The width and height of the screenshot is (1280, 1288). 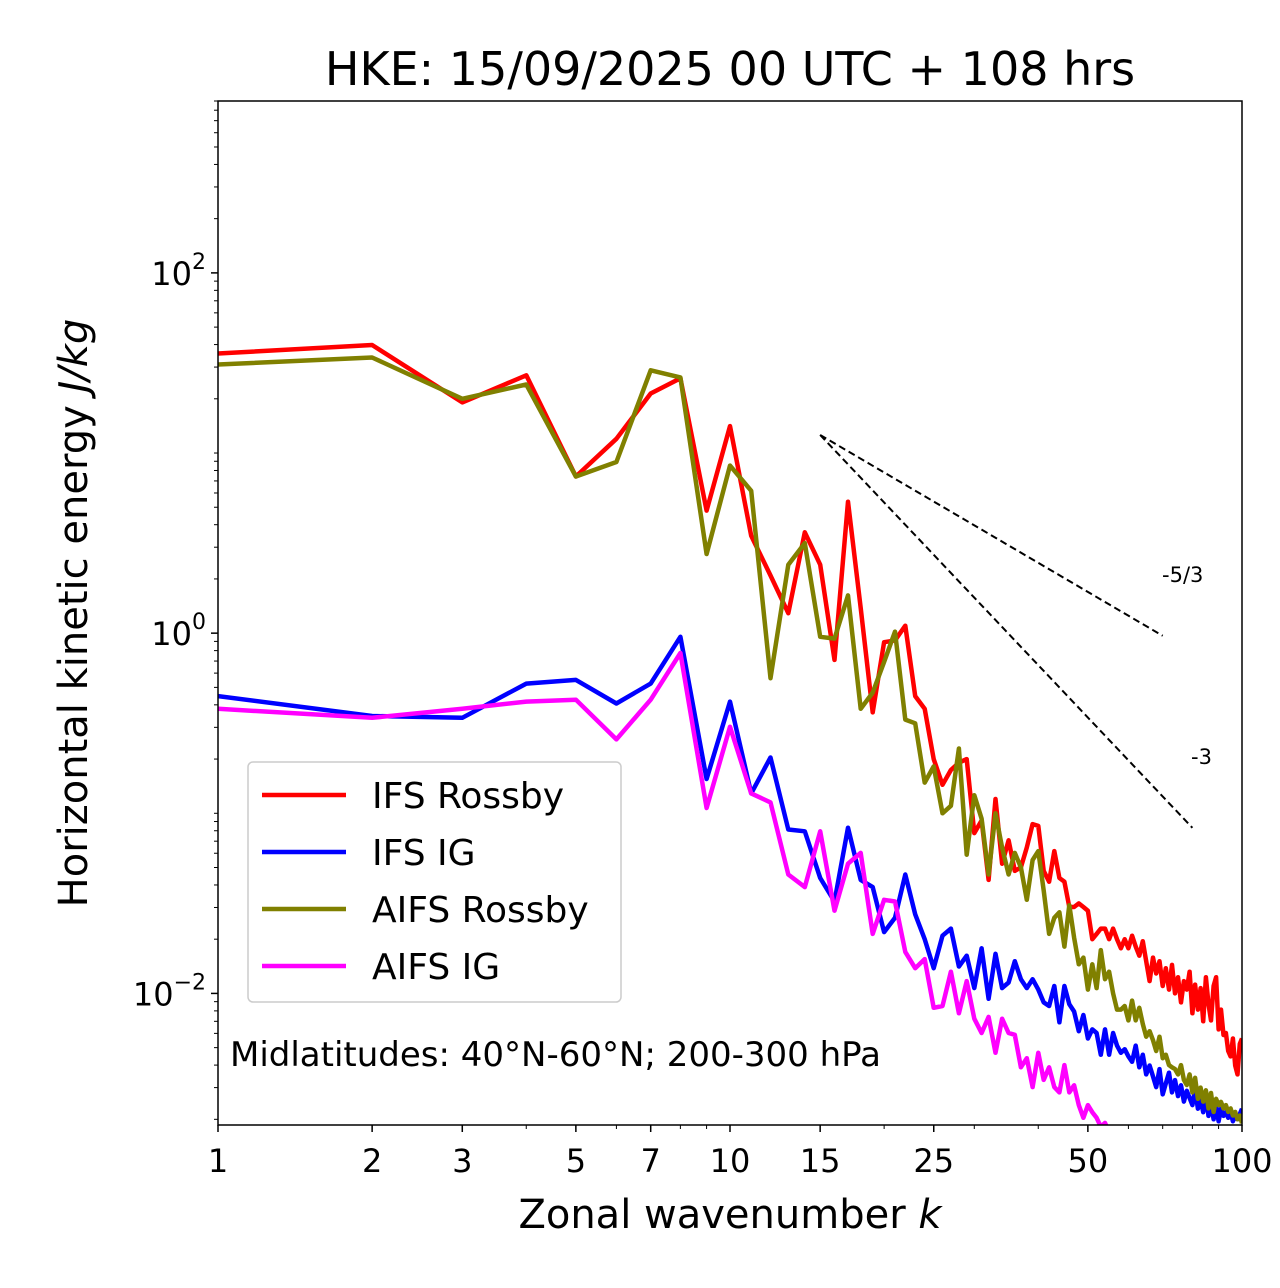 What do you see at coordinates (468, 796) in the screenshot?
I see `legend-label-ifs-rossby: IFS Rossby` at bounding box center [468, 796].